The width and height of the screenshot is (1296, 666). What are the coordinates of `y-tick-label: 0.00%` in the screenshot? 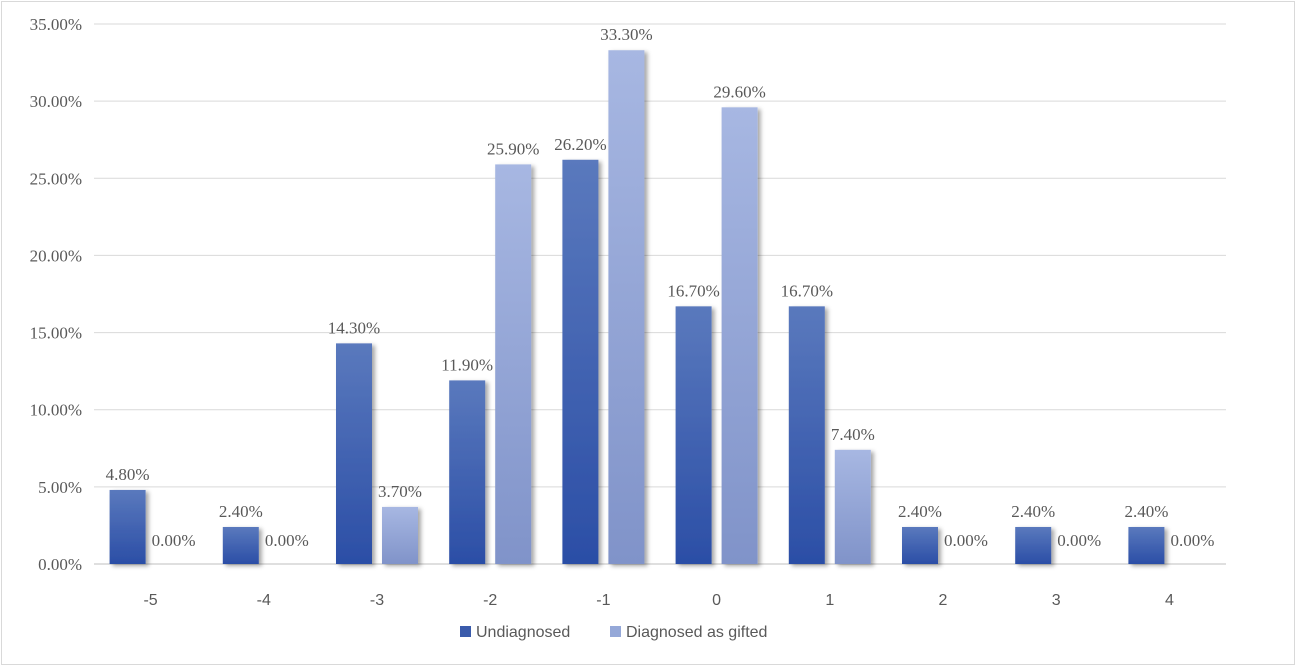 It's located at (60, 564).